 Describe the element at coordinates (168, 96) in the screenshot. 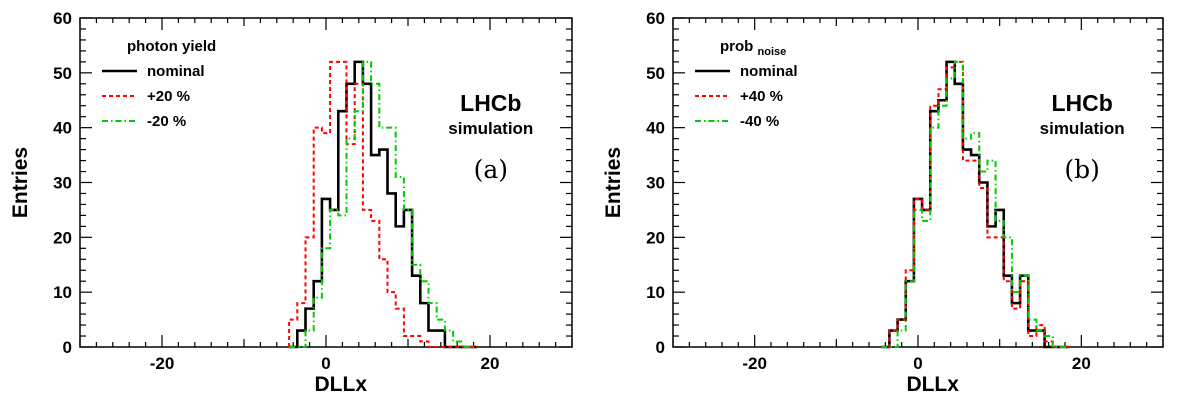

I see `legend-entry-plus: +20 %` at that location.